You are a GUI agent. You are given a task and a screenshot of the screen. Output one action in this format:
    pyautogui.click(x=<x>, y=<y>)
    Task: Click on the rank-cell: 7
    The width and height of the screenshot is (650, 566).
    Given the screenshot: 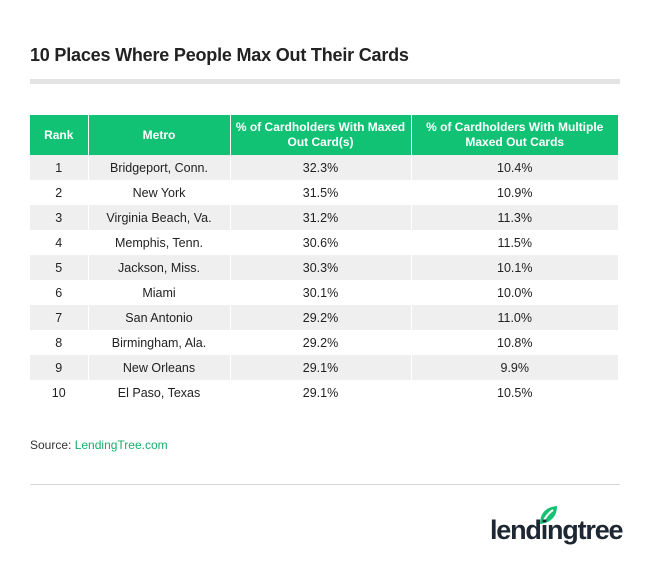 What is the action you would take?
    pyautogui.click(x=59, y=317)
    